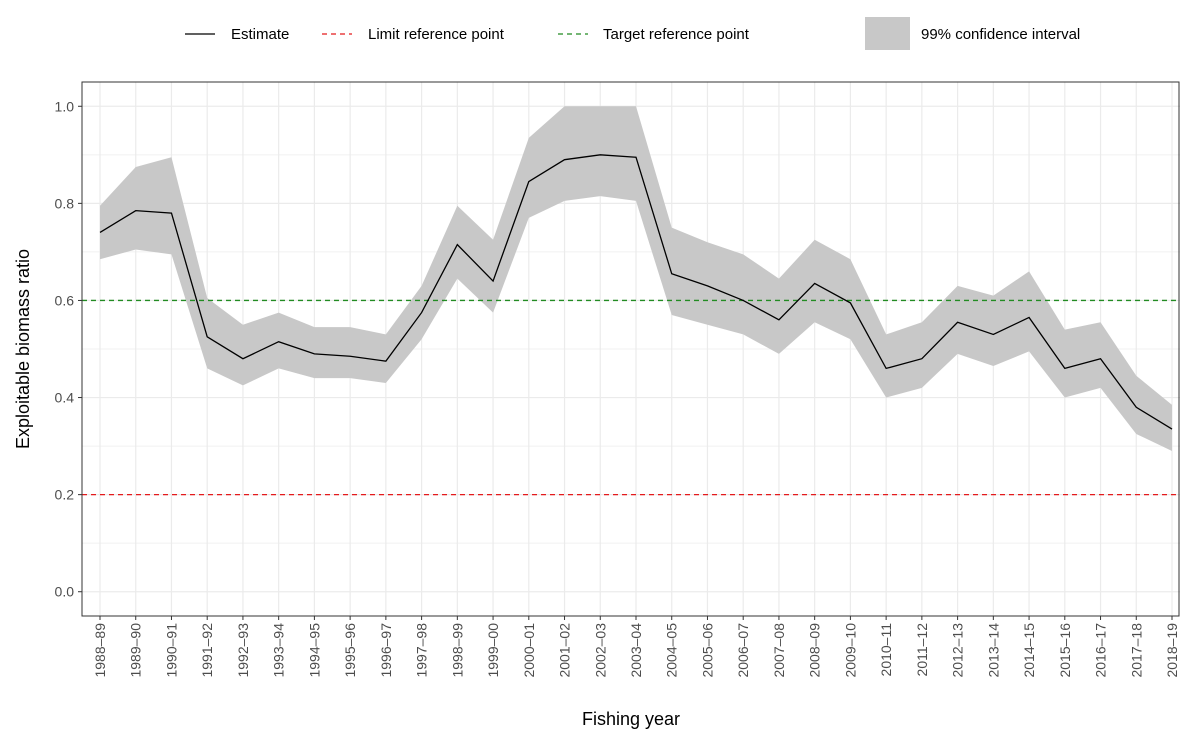 This screenshot has height=736, width=1180. Describe the element at coordinates (922, 650) in the screenshot. I see `x-tick-label: 2011–12` at that location.